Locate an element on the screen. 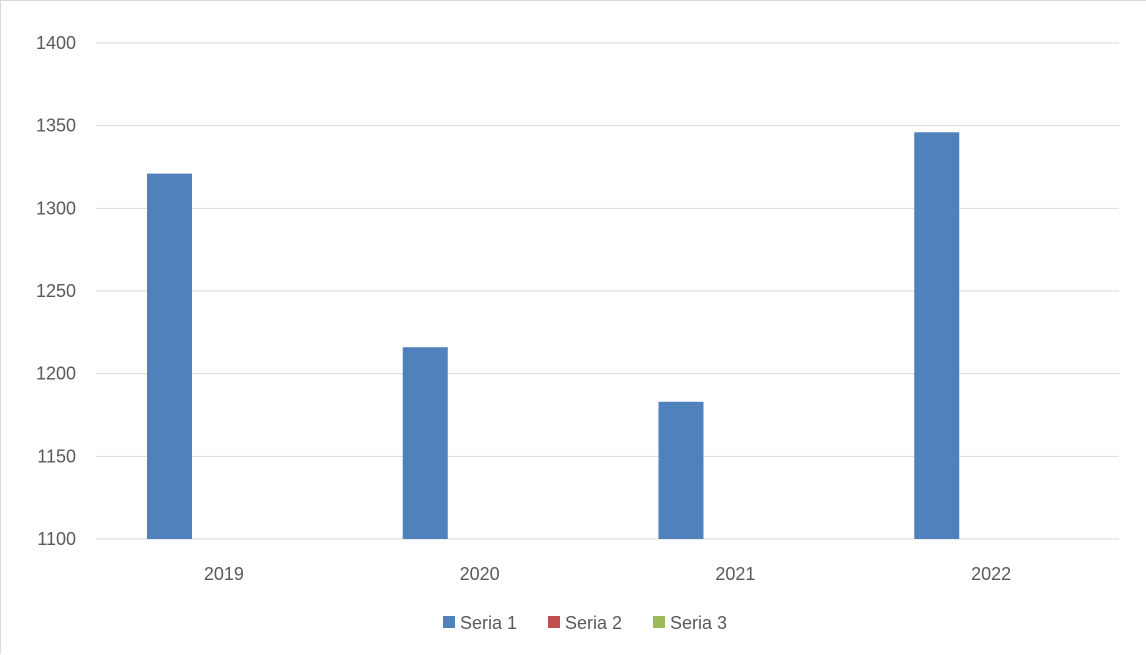 The width and height of the screenshot is (1146, 655). y-axis-tick-labels: 1100 1150 1200 1250 1300 1350 1400 is located at coordinates (56, 291).